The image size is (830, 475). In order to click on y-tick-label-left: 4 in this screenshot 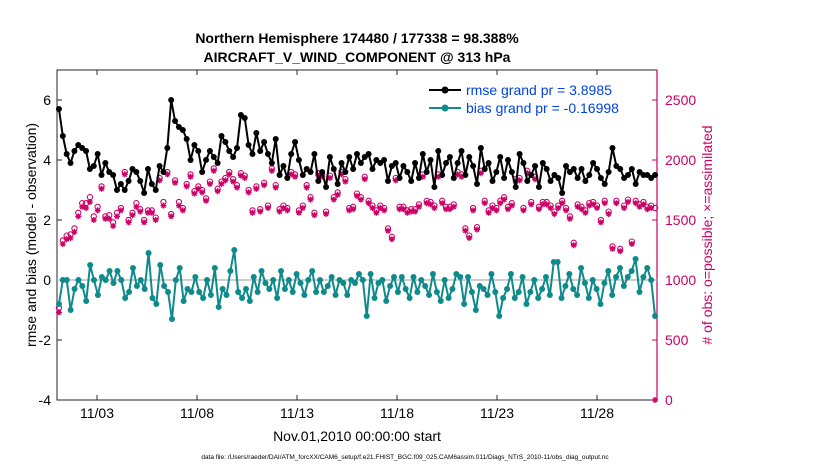, I will do `click(47, 160)`.